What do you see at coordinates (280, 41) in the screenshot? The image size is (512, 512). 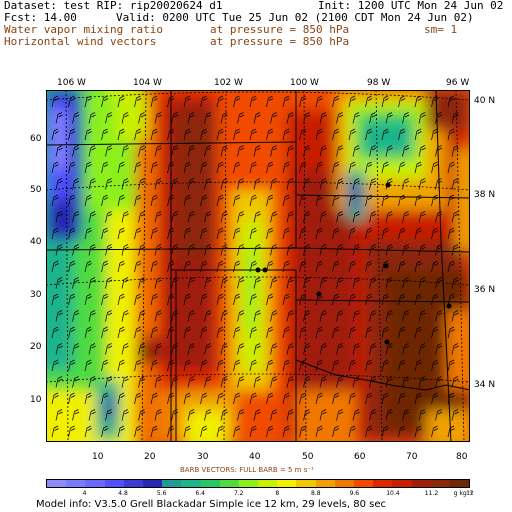 I see `field2-level: at pressure = 850 hPa` at bounding box center [280, 41].